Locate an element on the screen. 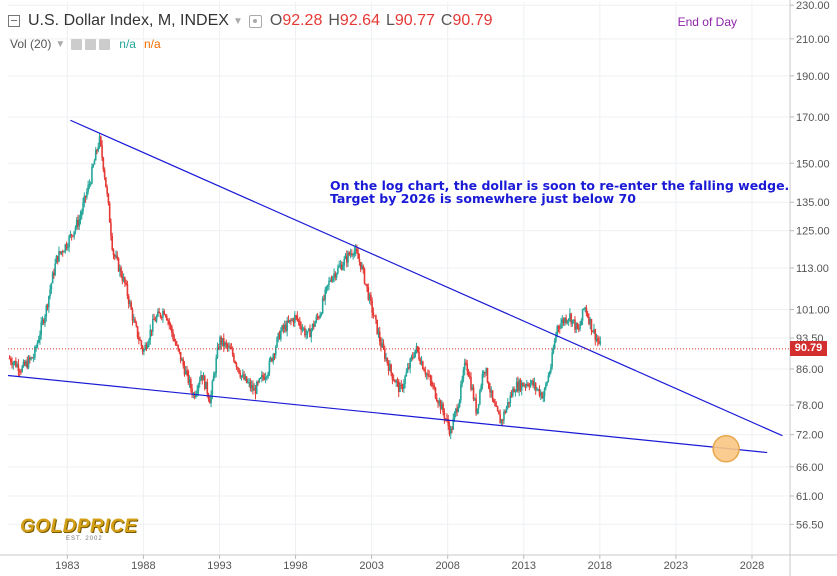 This screenshot has height=576, width=837. volume-visibility-icon is located at coordinates (77, 44).